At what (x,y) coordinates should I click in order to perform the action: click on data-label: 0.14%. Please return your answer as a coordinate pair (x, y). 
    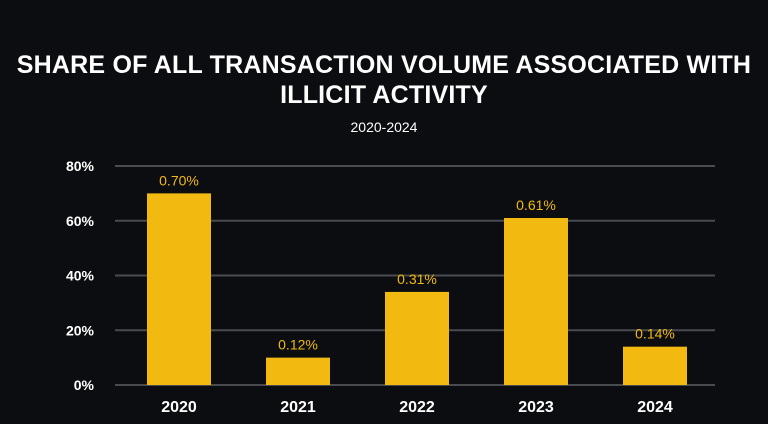
    Looking at the image, I should click on (655, 334).